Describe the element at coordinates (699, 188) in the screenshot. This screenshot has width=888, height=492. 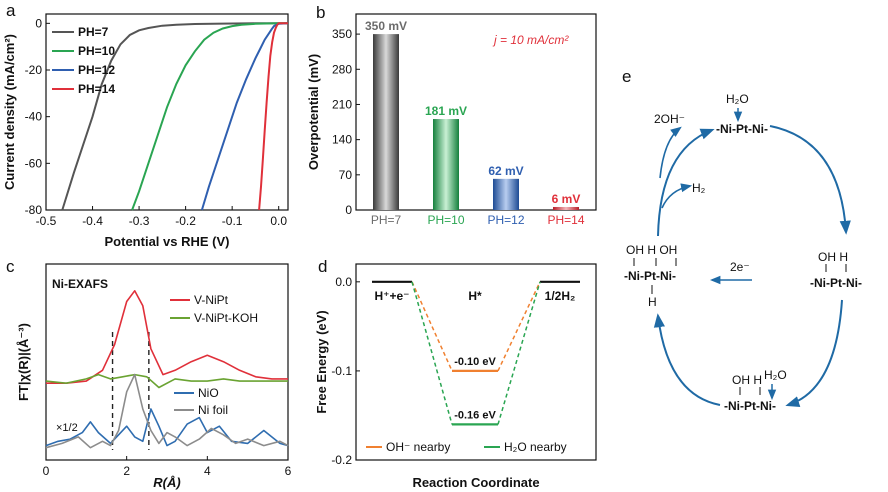
I see `product-h2-label: H₂` at that location.